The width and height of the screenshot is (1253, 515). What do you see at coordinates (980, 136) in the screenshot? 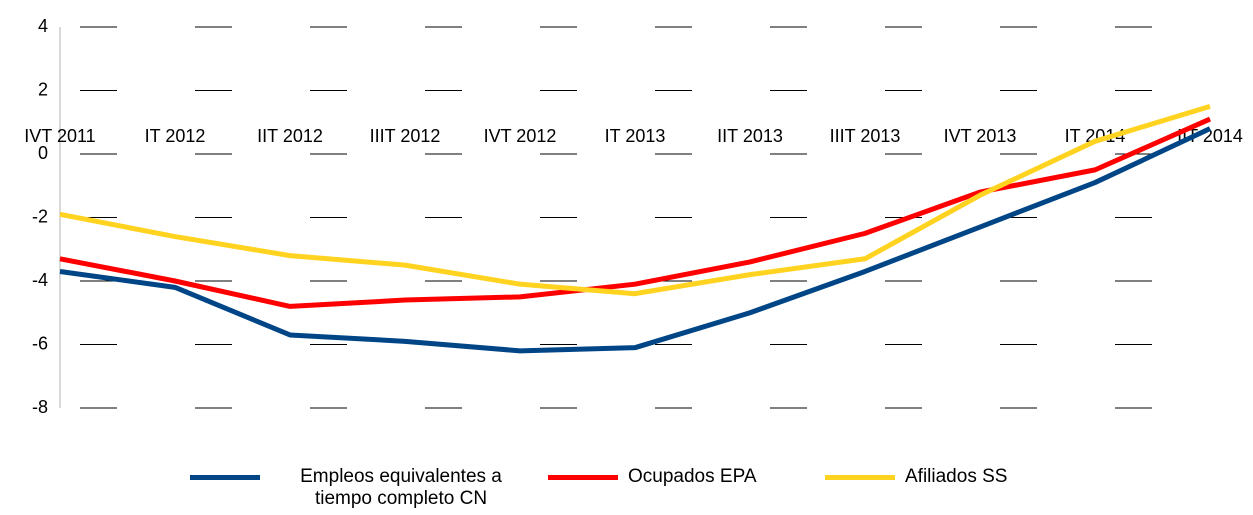
I see `x-tick-label: IVT 2013` at bounding box center [980, 136].